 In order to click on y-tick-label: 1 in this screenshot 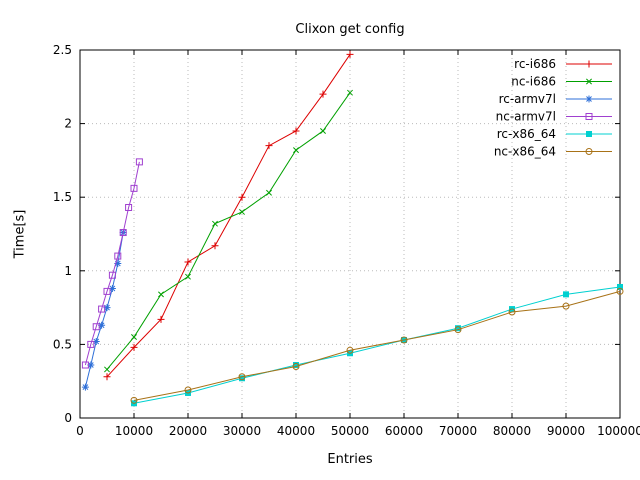, I will do `click(68, 271)`.